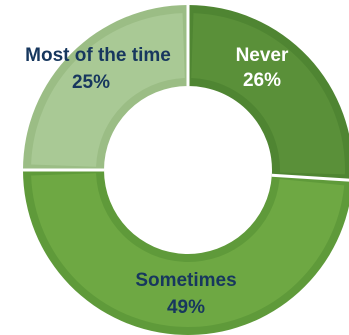 The height and width of the screenshot is (335, 349). I want to click on label-never: Never 26%, so click(262, 68).